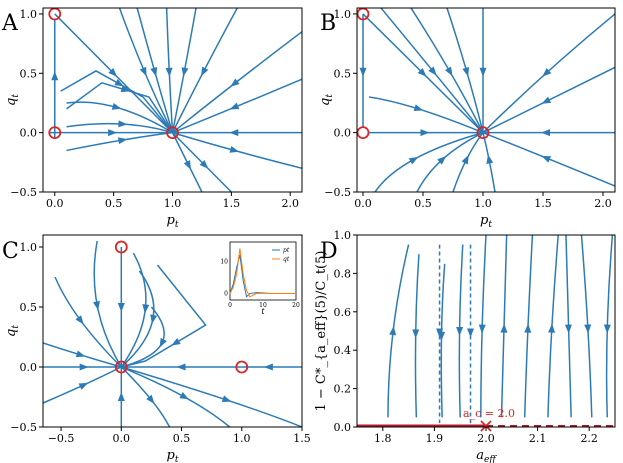  What do you see at coordinates (321, 331) in the screenshot?
I see `y-axis-label: 1 − C*_{a_eff}(5)/C_t(5)` at bounding box center [321, 331].